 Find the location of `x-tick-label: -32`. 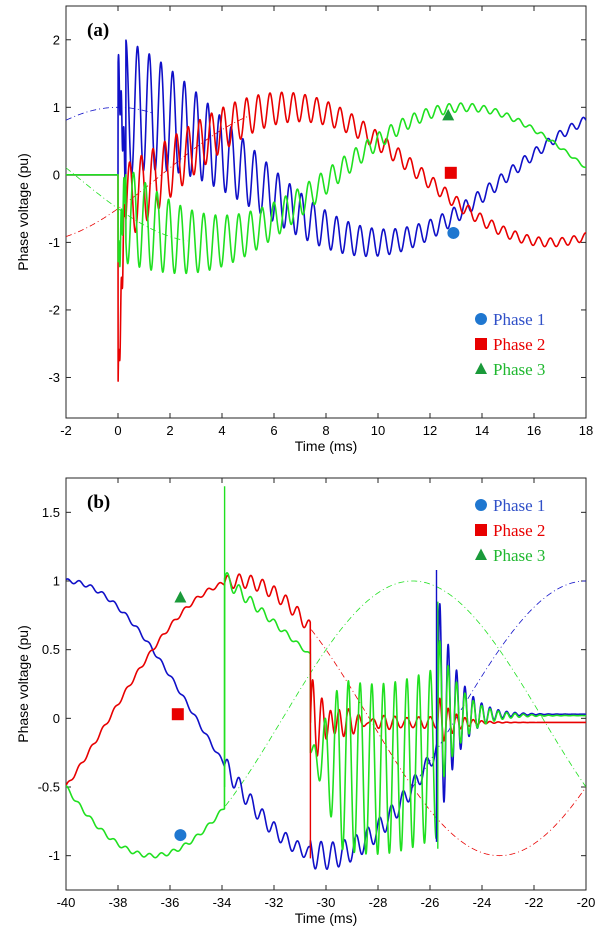

x-tick-label: -32 is located at coordinates (274, 902).